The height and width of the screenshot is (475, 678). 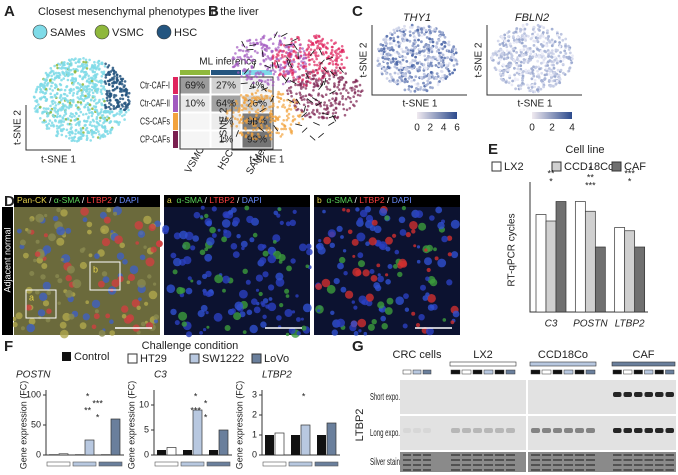 I want to click on header-segment: LTBP2, so click(x=222, y=200).